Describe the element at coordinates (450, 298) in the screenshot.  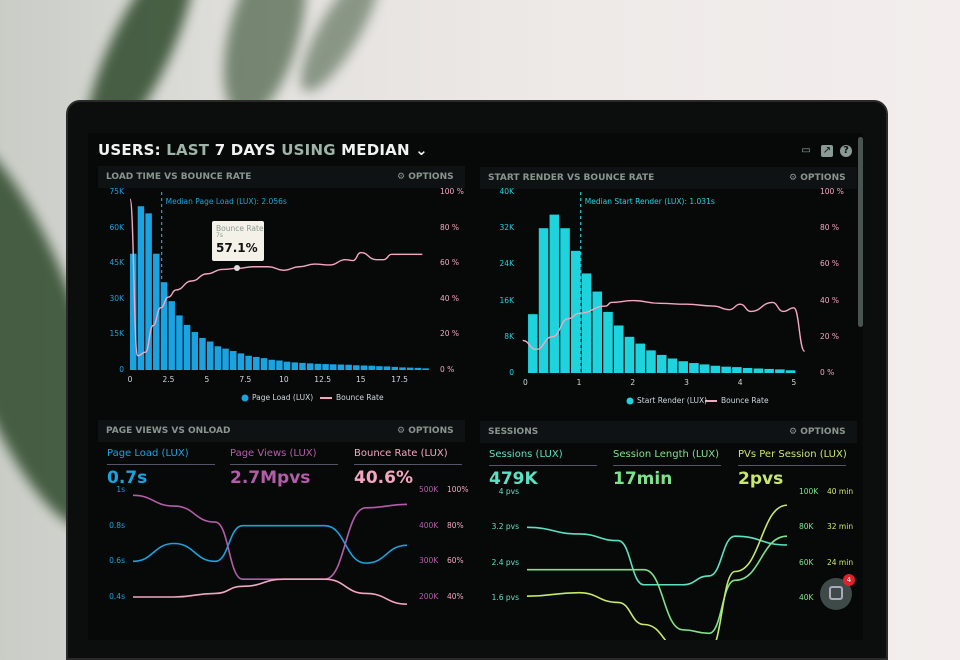
I see `y2-tick-label: 40 %` at that location.